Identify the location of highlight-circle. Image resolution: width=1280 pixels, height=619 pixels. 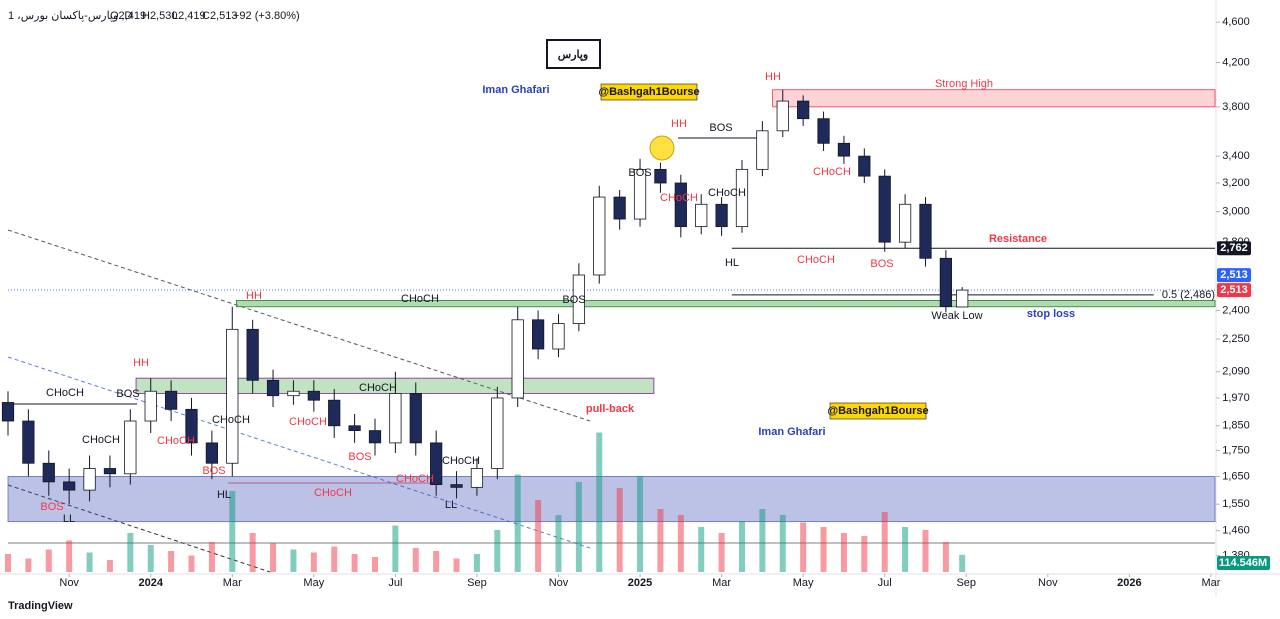
(662, 148).